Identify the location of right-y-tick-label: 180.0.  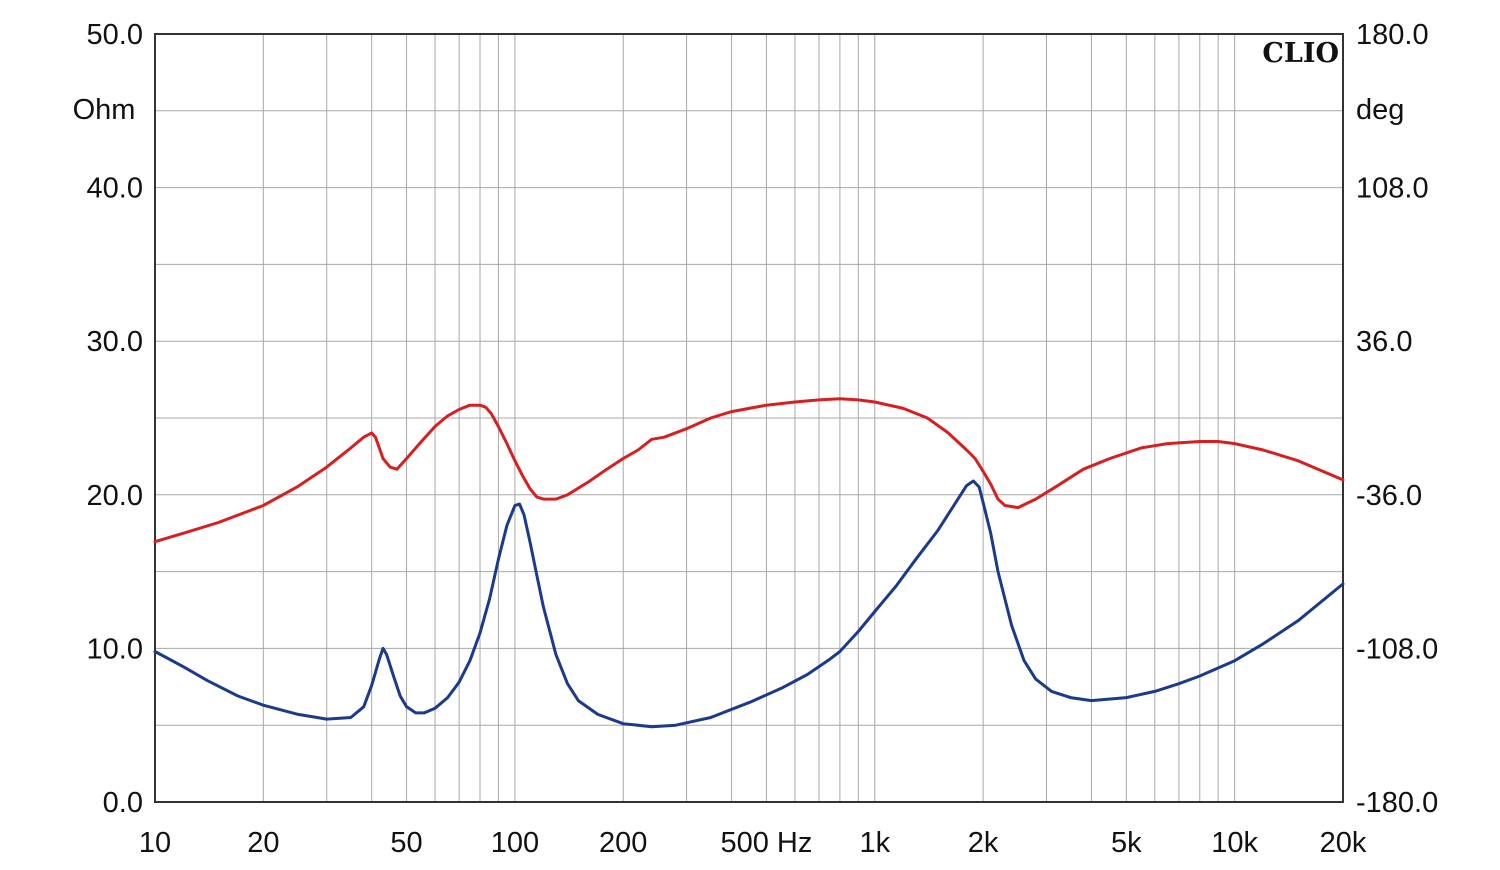
(1392, 35).